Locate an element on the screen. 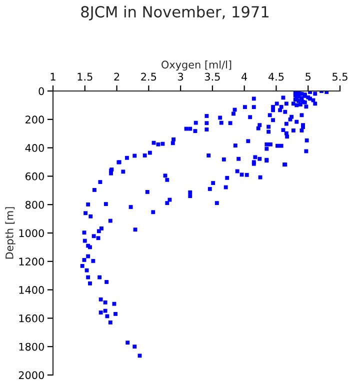 Image resolution: width=350 pixels, height=384 pixels. x-tick-label: 1 is located at coordinates (53, 76).